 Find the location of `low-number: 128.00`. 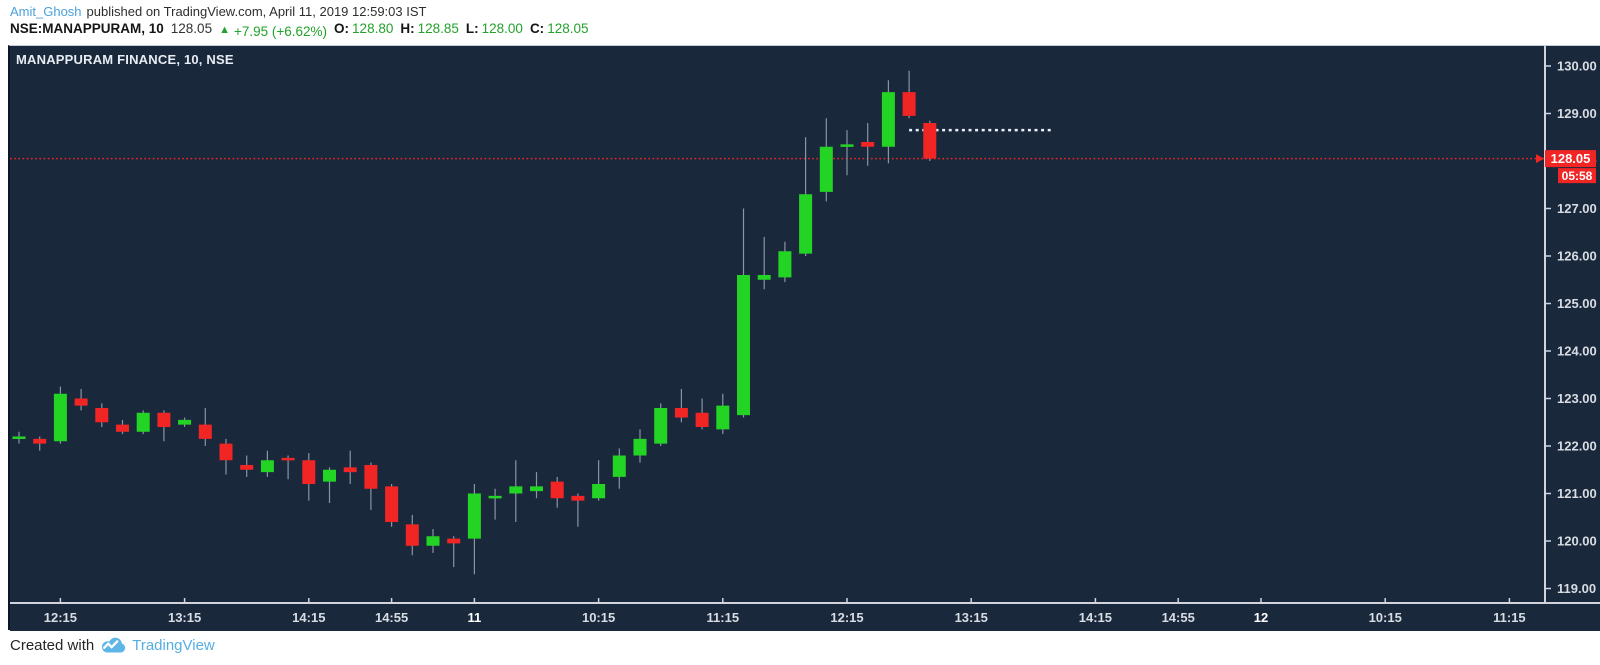

low-number: 128.00 is located at coordinates (502, 28).